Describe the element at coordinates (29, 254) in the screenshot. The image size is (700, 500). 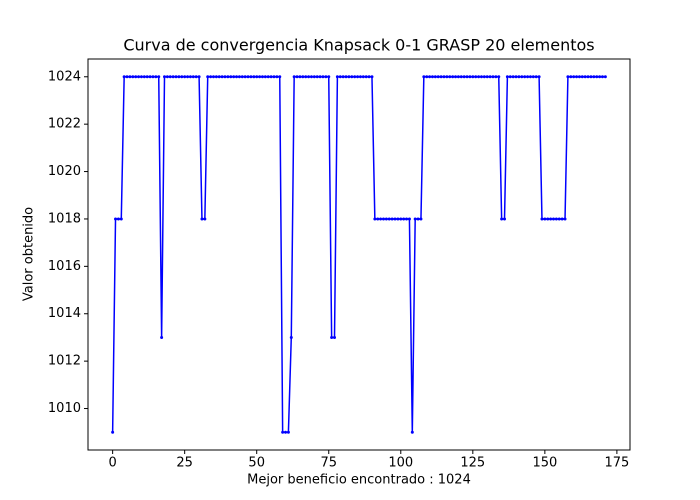
I see `y-axis-label: Valor obtenido` at that location.